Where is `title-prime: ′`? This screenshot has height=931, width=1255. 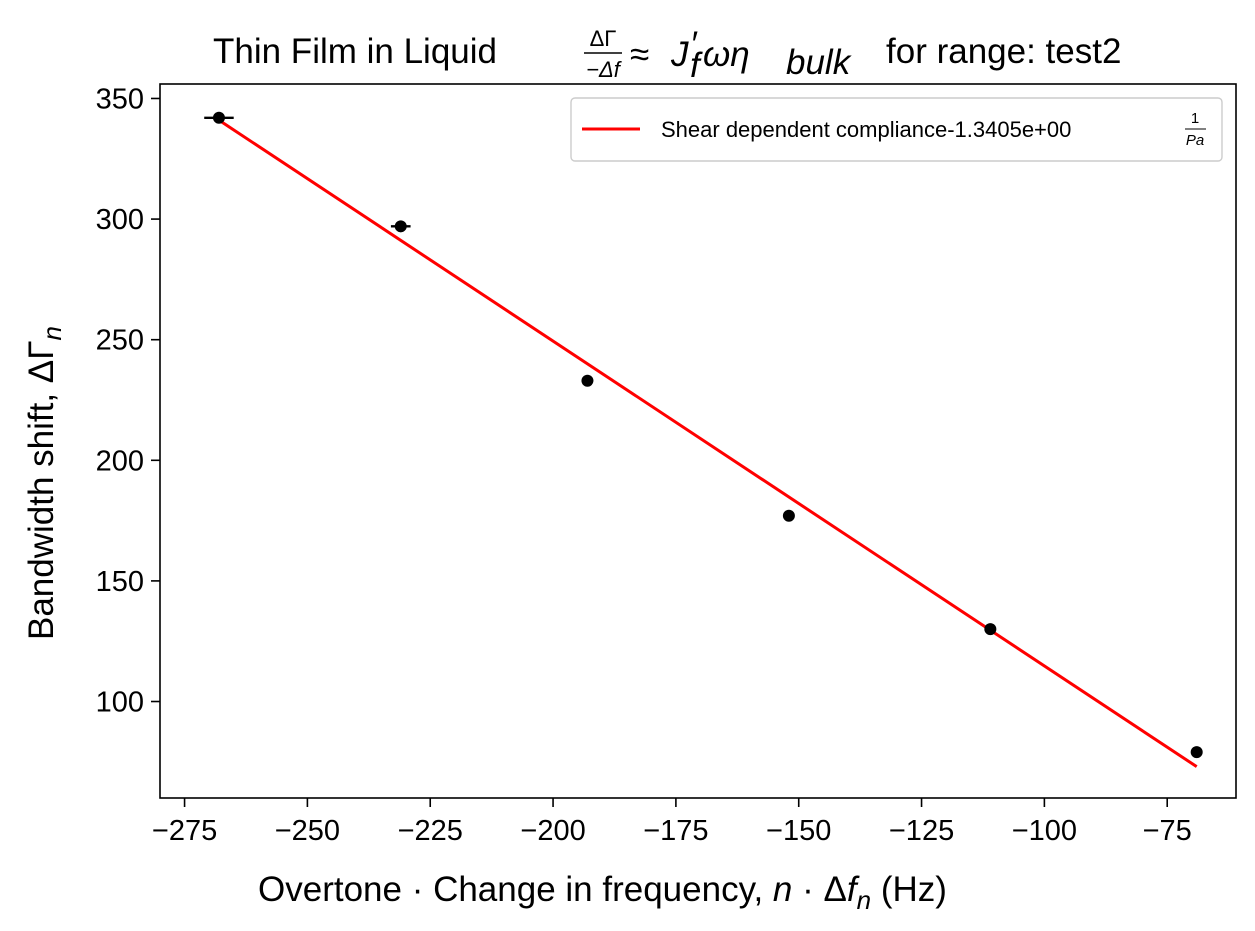 title-prime: ′ is located at coordinates (694, 44).